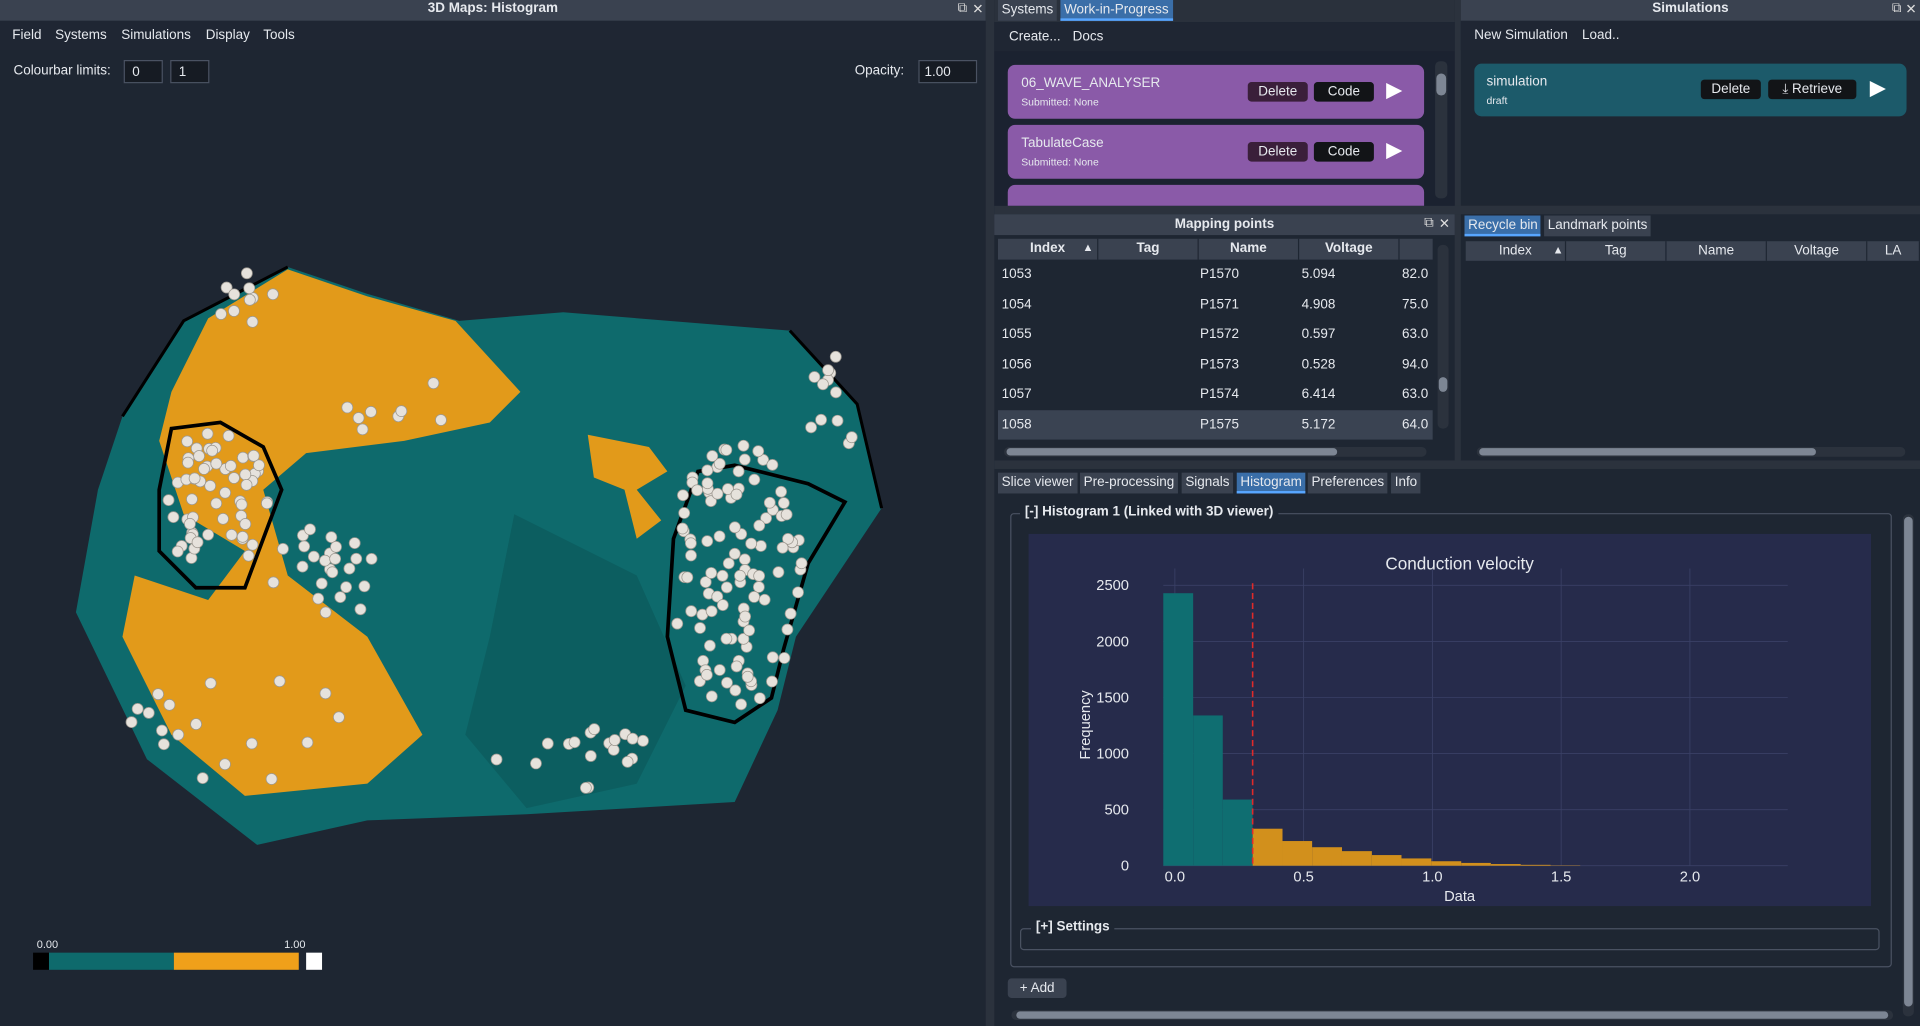 The width and height of the screenshot is (1920, 1026). I want to click on menu-item: Field, so click(27, 35).